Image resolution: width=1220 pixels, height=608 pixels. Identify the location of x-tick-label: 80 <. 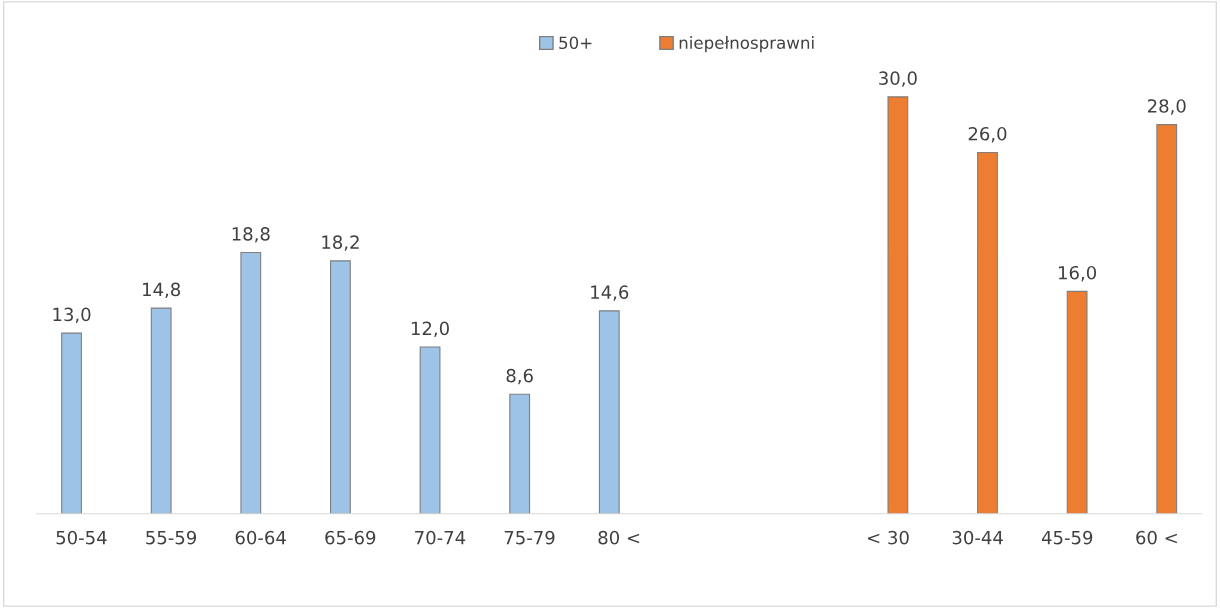
(619, 537).